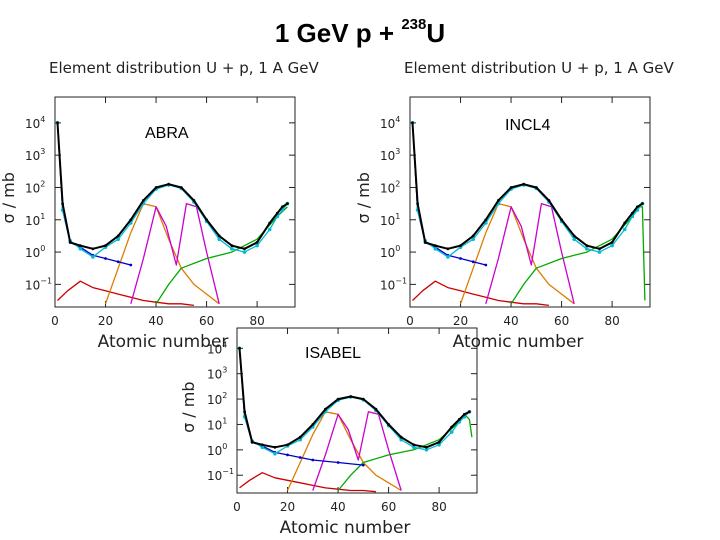 This screenshot has width=720, height=540. Describe the element at coordinates (397, 216) in the screenshot. I see `y-tick-exponent: 1` at that location.